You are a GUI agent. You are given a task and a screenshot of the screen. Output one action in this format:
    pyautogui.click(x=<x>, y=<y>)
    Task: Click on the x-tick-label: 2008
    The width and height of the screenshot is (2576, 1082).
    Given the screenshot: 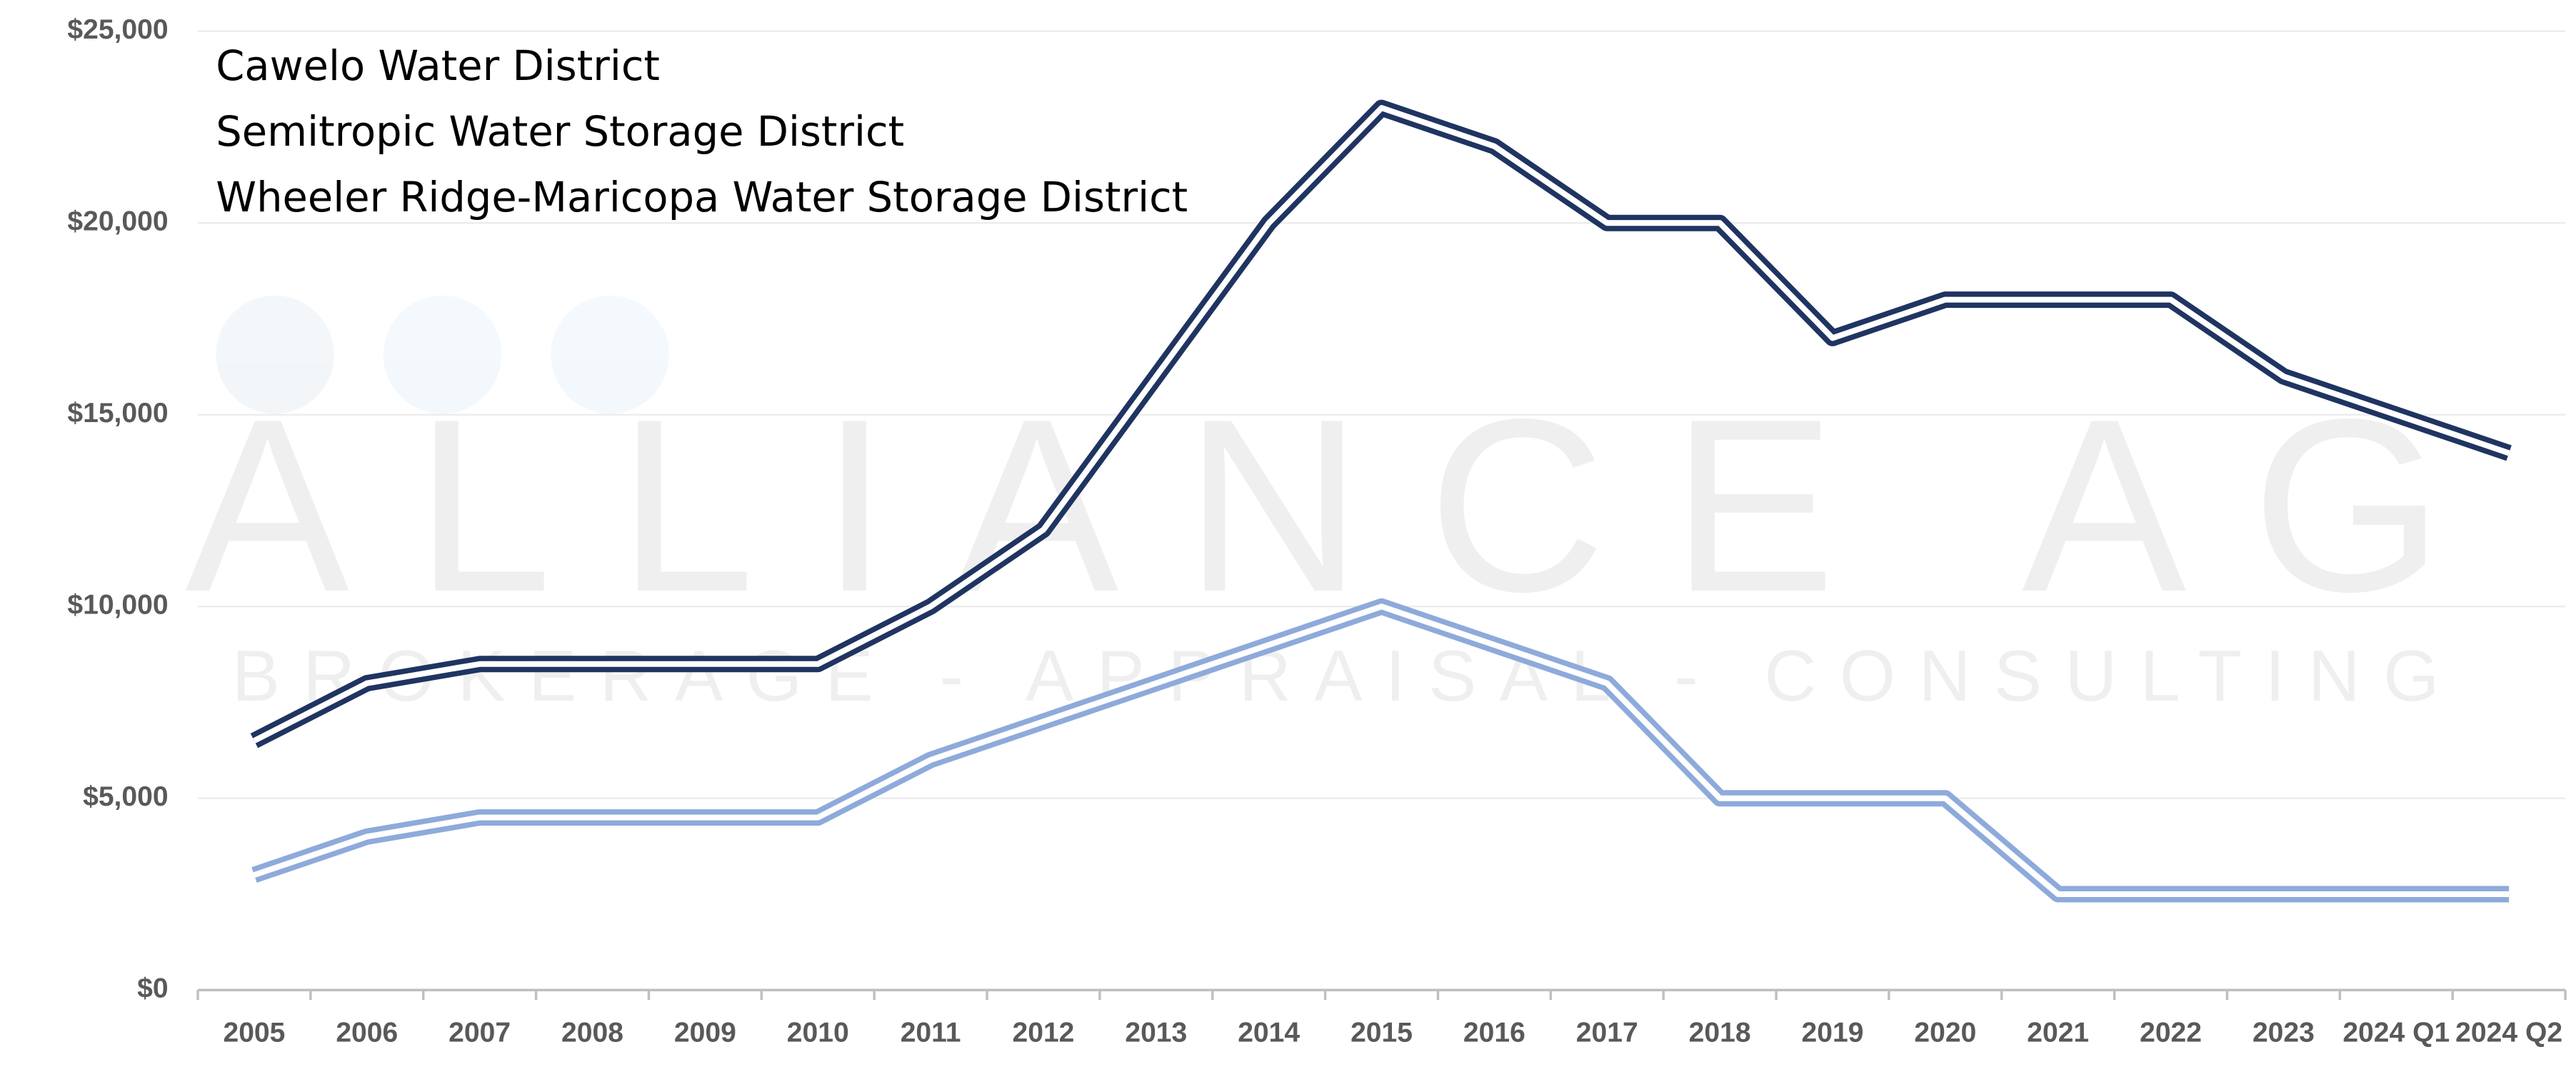 What is the action you would take?
    pyautogui.click(x=592, y=1033)
    